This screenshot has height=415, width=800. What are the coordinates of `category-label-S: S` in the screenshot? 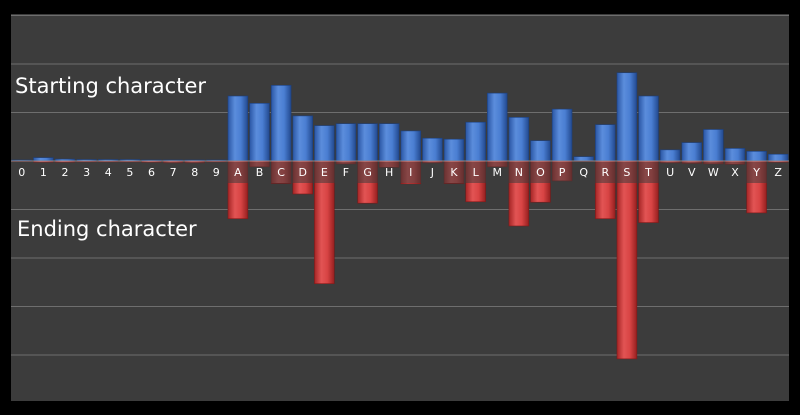 It's located at (626, 172).